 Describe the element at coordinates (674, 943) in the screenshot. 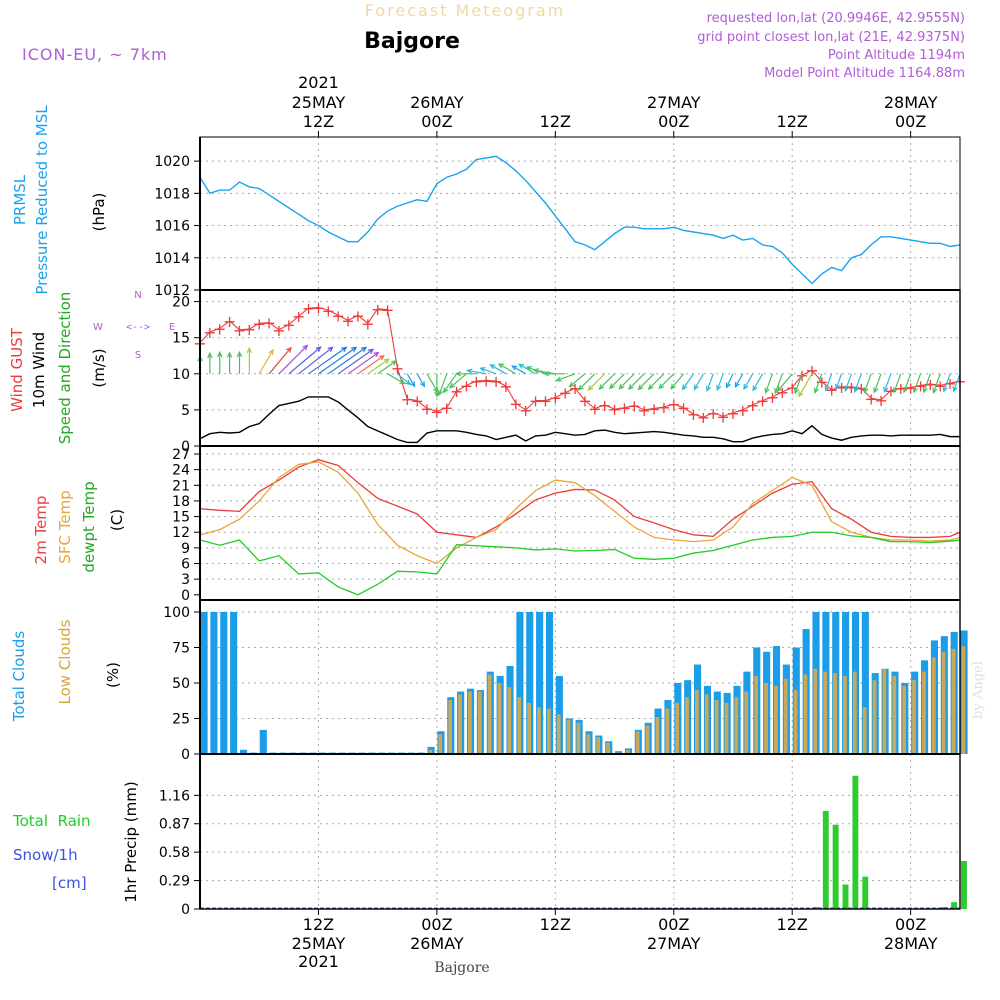

I see `bottom-axis-label: 27MAY` at that location.